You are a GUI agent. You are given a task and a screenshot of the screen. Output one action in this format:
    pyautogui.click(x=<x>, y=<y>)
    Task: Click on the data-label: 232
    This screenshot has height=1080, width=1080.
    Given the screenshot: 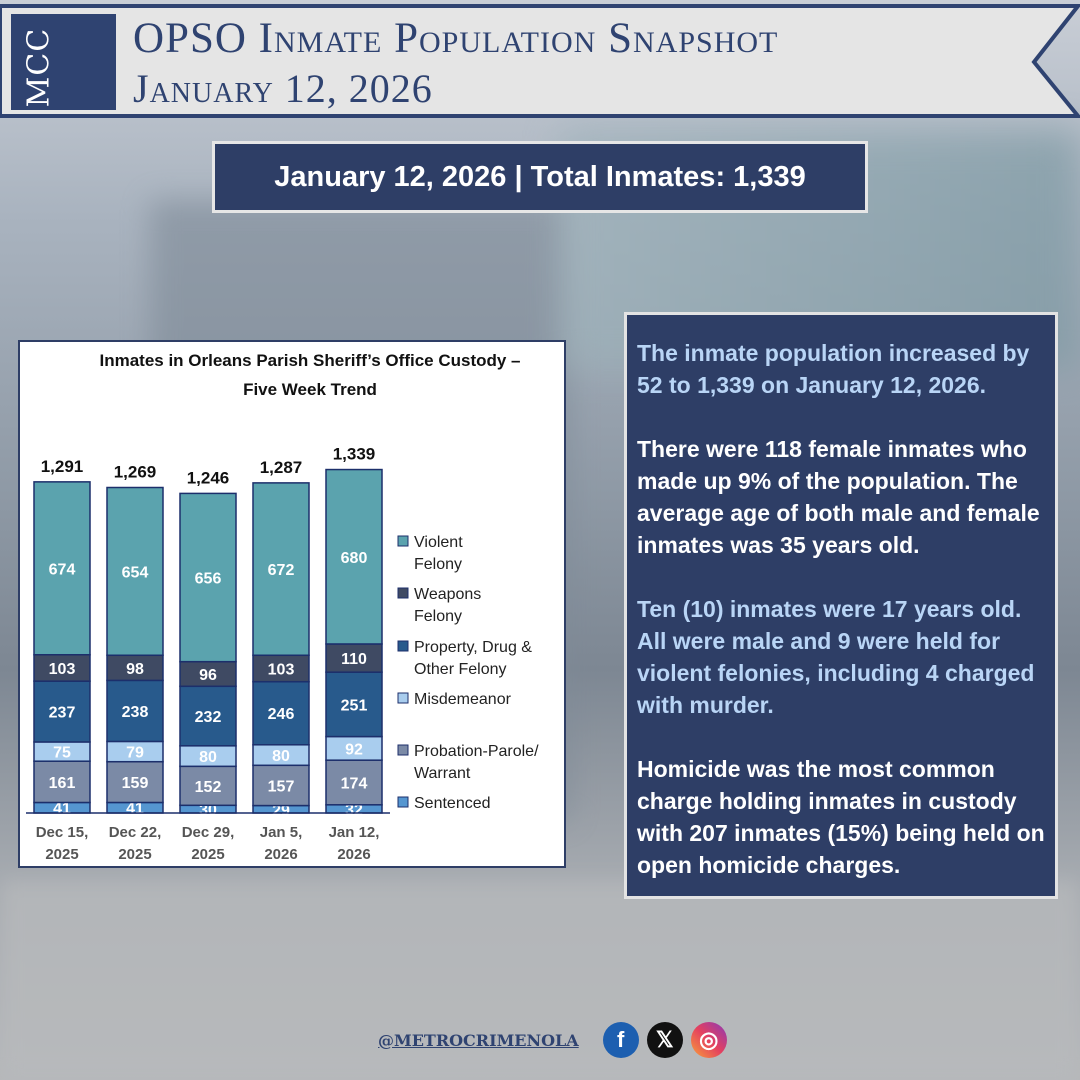 What is the action you would take?
    pyautogui.click(x=208, y=717)
    